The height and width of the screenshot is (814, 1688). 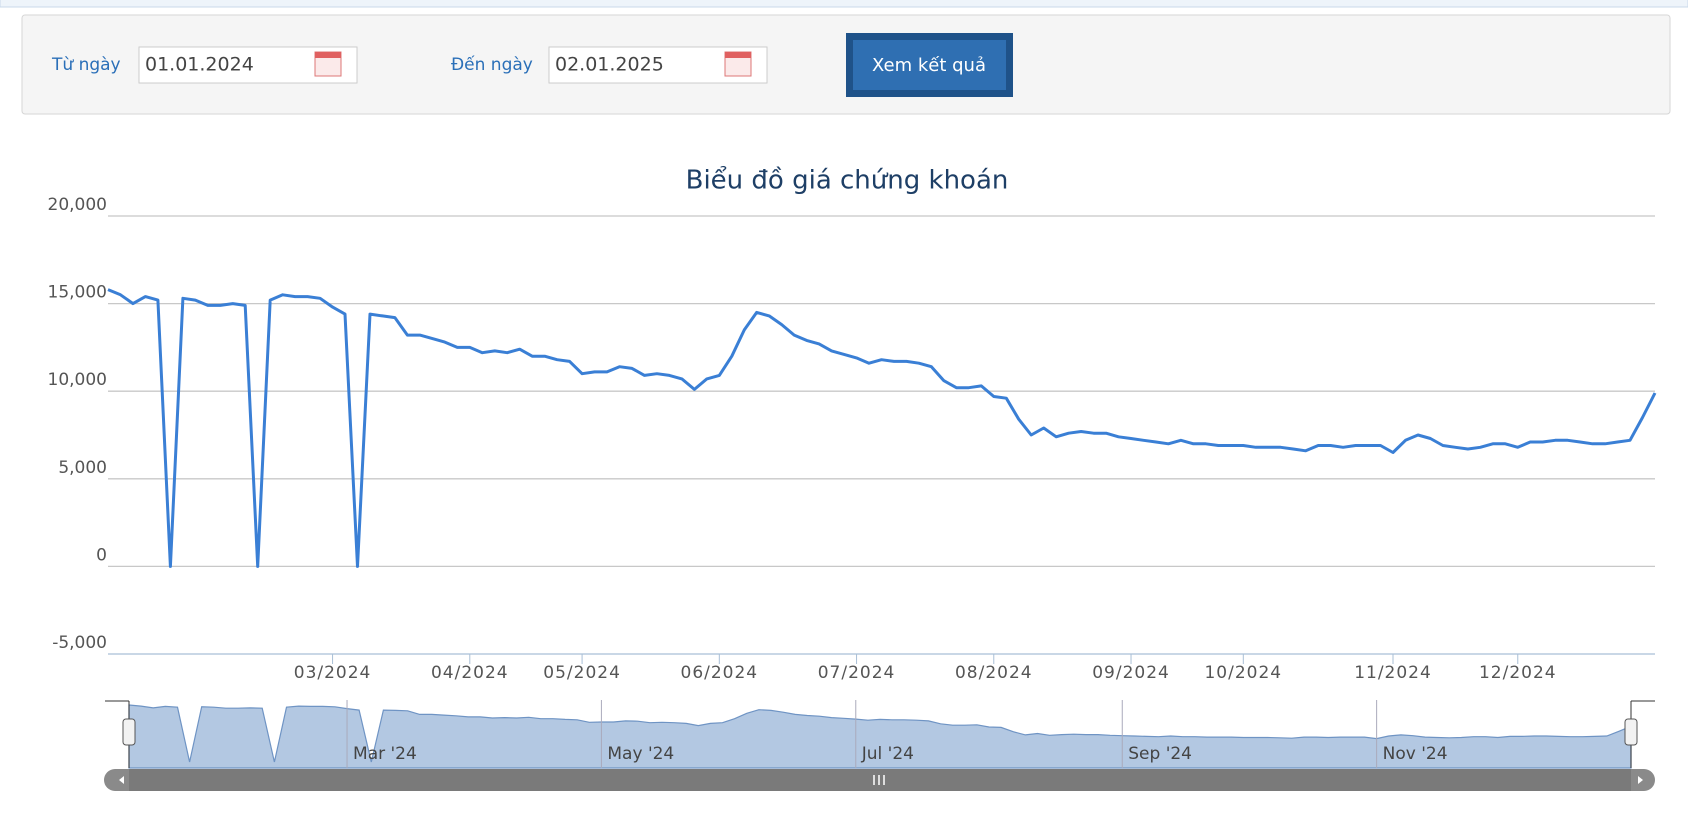 What do you see at coordinates (492, 64) in the screenshot?
I see `to-label: Đến ngày` at bounding box center [492, 64].